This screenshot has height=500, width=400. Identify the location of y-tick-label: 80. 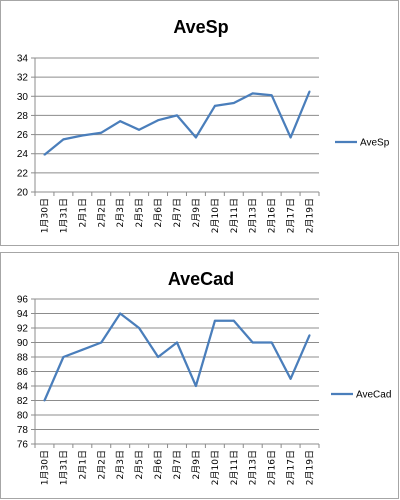
(23, 416).